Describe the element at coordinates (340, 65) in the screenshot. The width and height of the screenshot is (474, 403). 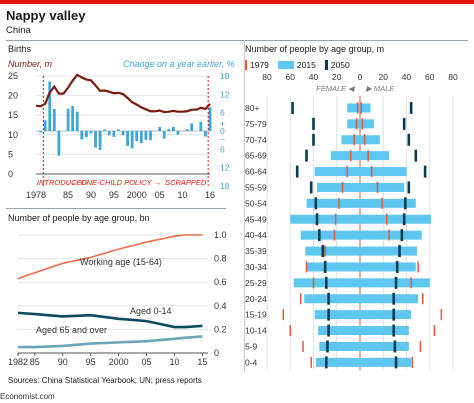
I see `legend-2050-label: 2050` at that location.